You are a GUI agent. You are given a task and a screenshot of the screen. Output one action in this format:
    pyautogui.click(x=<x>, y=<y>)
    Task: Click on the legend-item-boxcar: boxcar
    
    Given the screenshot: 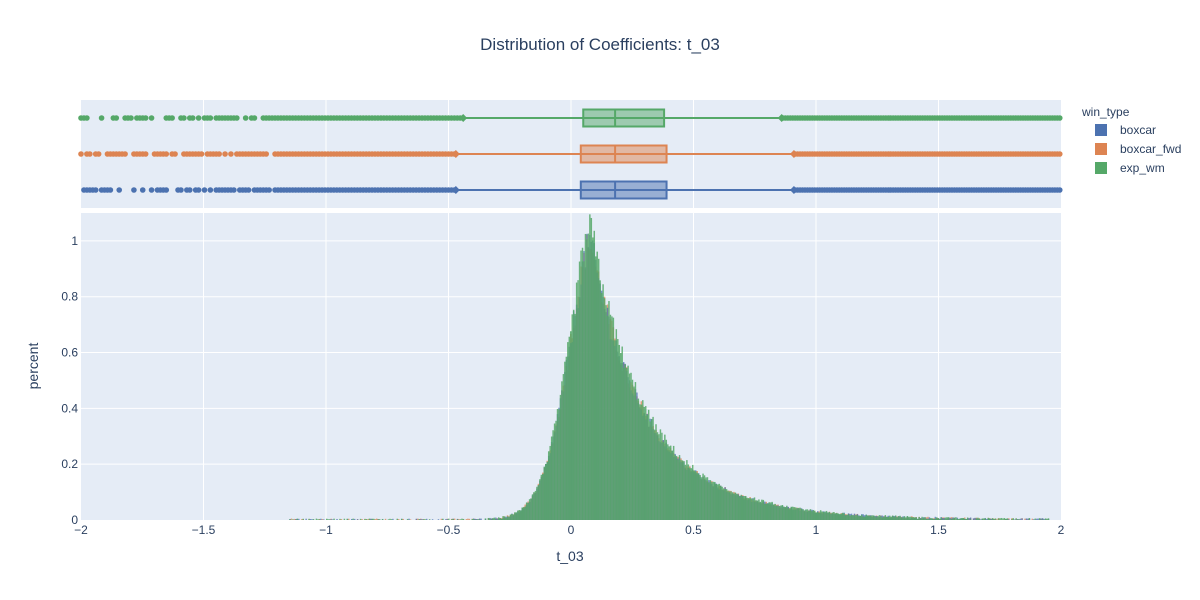 What is the action you would take?
    pyautogui.click(x=1125, y=130)
    